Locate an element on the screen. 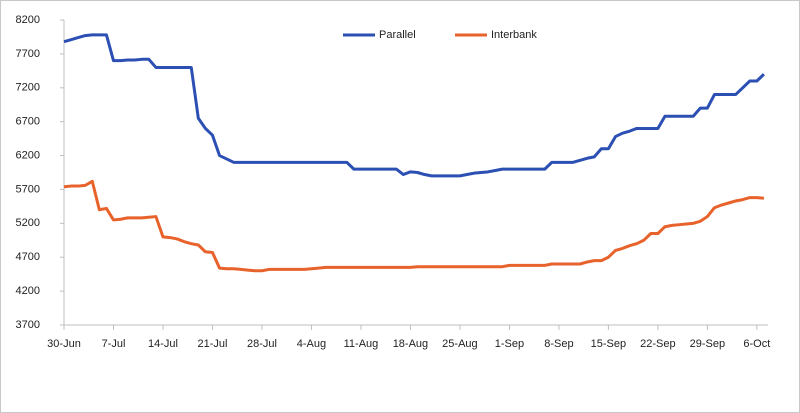 The image size is (800, 413). x-tick-label: 11-Aug is located at coordinates (361, 344).